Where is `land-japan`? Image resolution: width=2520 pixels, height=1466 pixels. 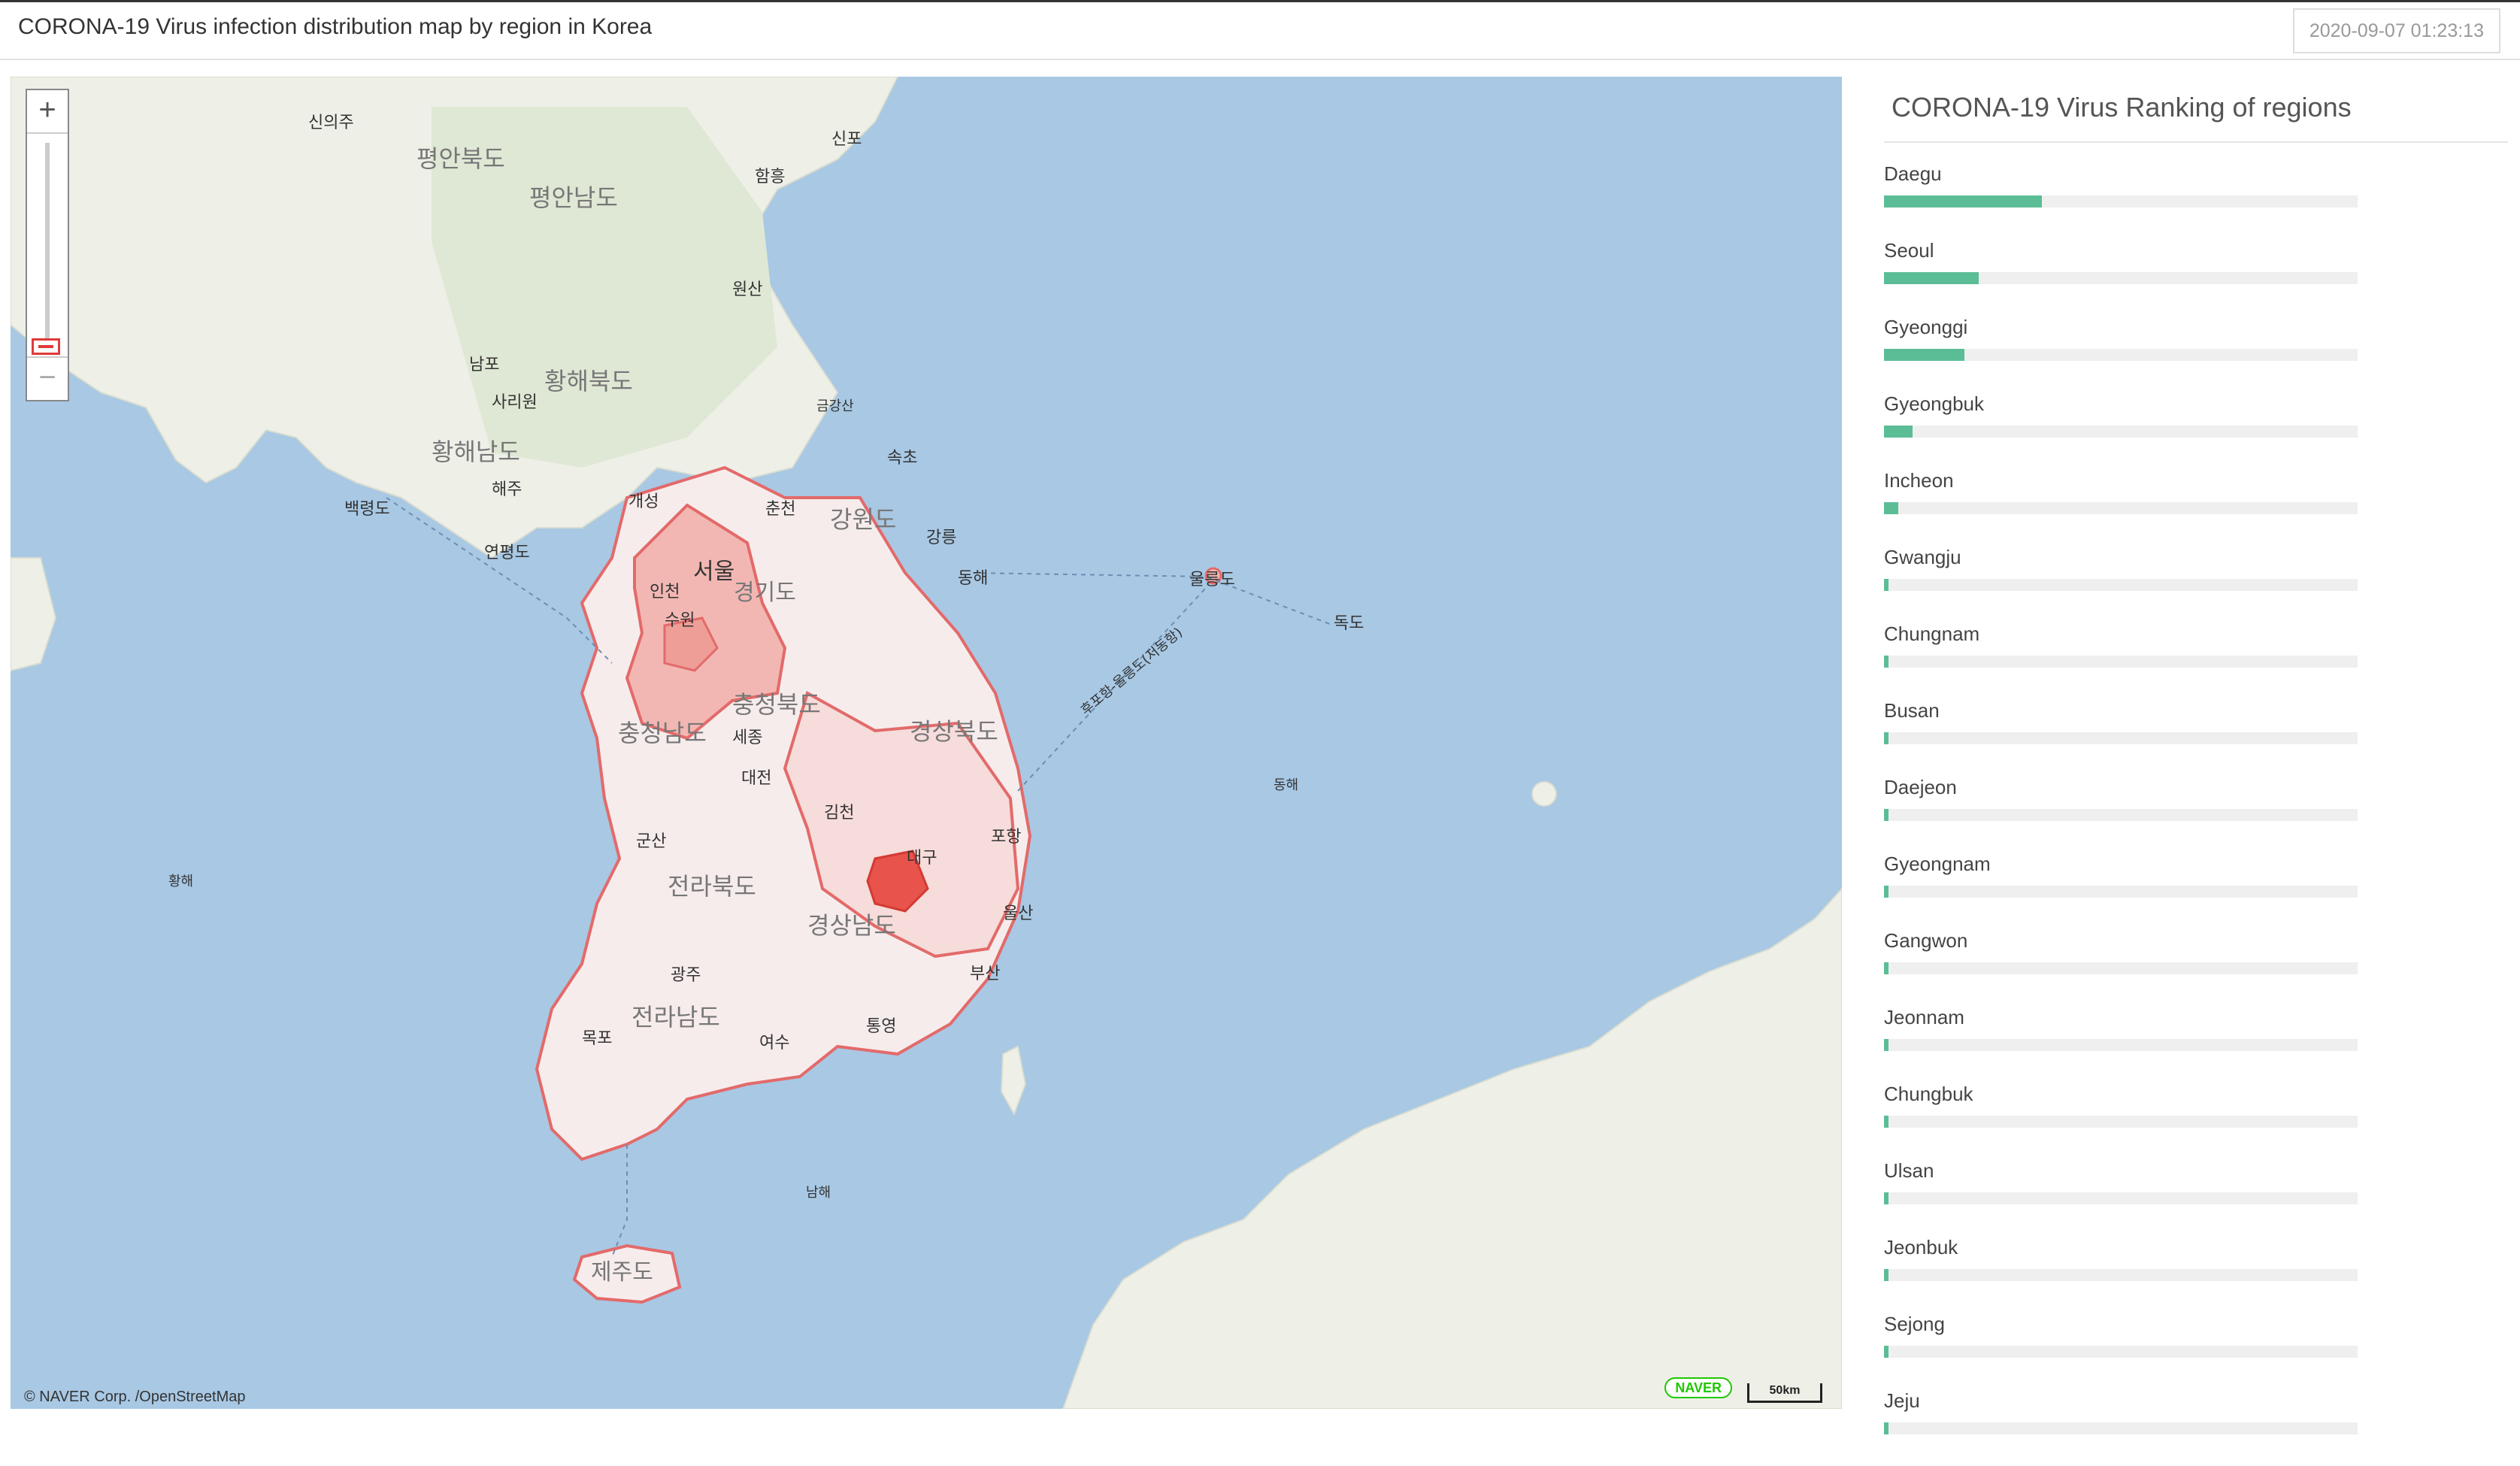
land-japan is located at coordinates (1452, 1148).